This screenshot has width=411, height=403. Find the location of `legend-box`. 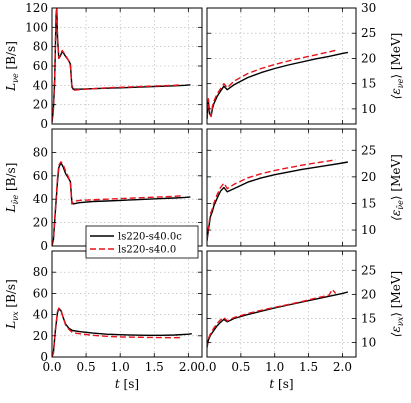

legend-box is located at coordinates (142, 242).